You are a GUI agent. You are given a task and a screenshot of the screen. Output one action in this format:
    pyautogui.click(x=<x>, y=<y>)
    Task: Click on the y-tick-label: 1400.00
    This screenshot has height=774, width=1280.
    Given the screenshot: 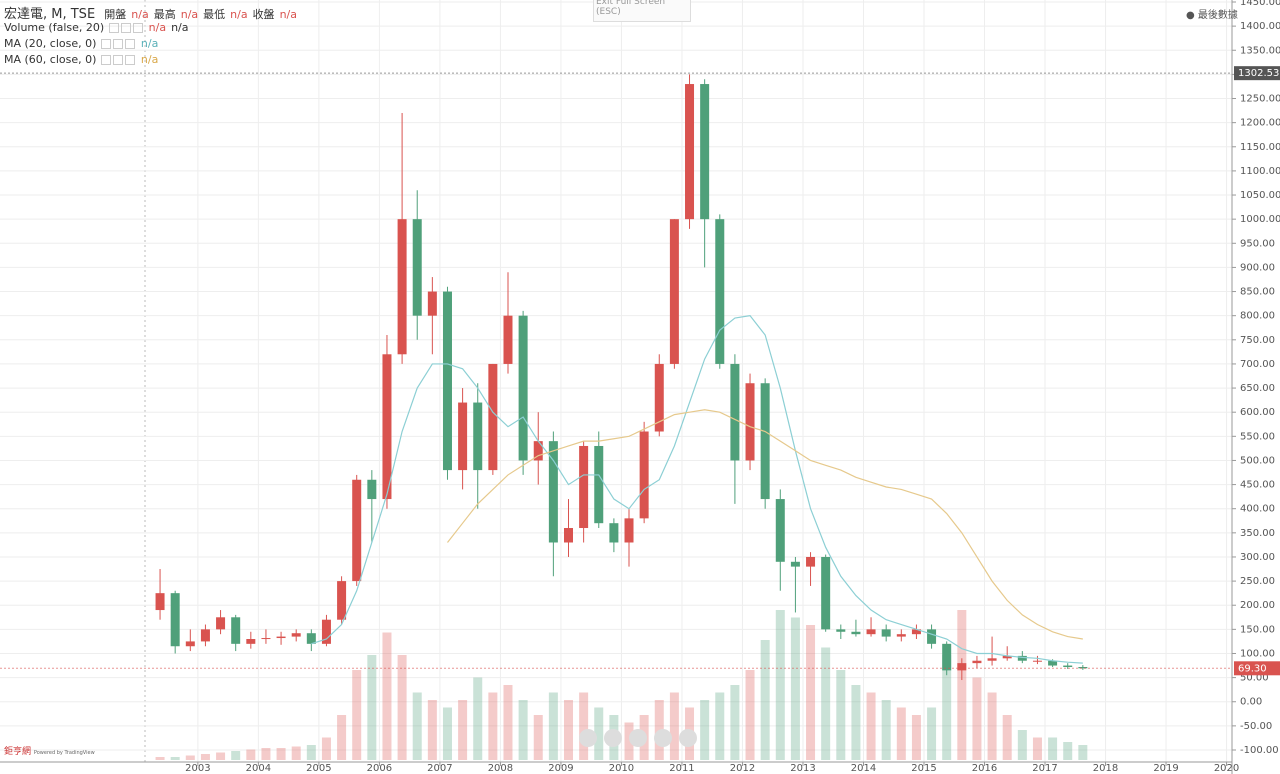 What is the action you would take?
    pyautogui.click(x=1260, y=26)
    